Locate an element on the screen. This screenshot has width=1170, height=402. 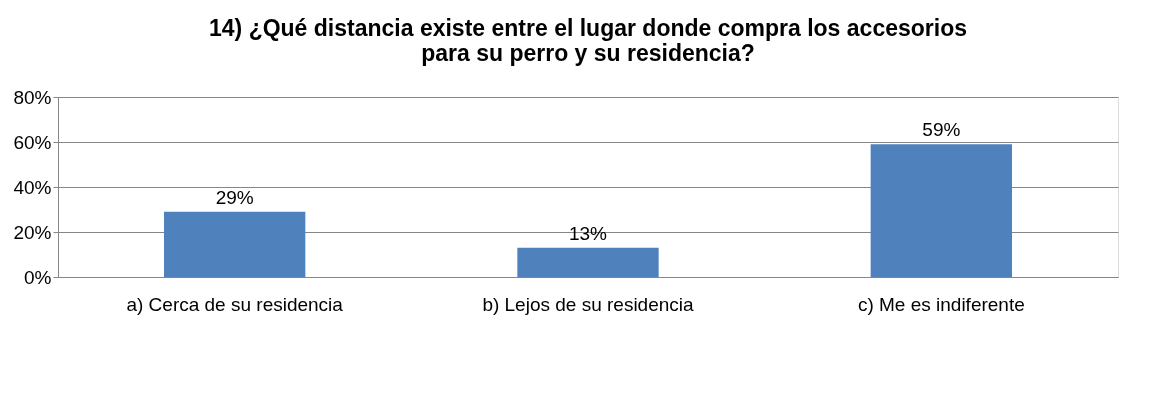
x-tick-label: c) Me es indiferente is located at coordinates (941, 304).